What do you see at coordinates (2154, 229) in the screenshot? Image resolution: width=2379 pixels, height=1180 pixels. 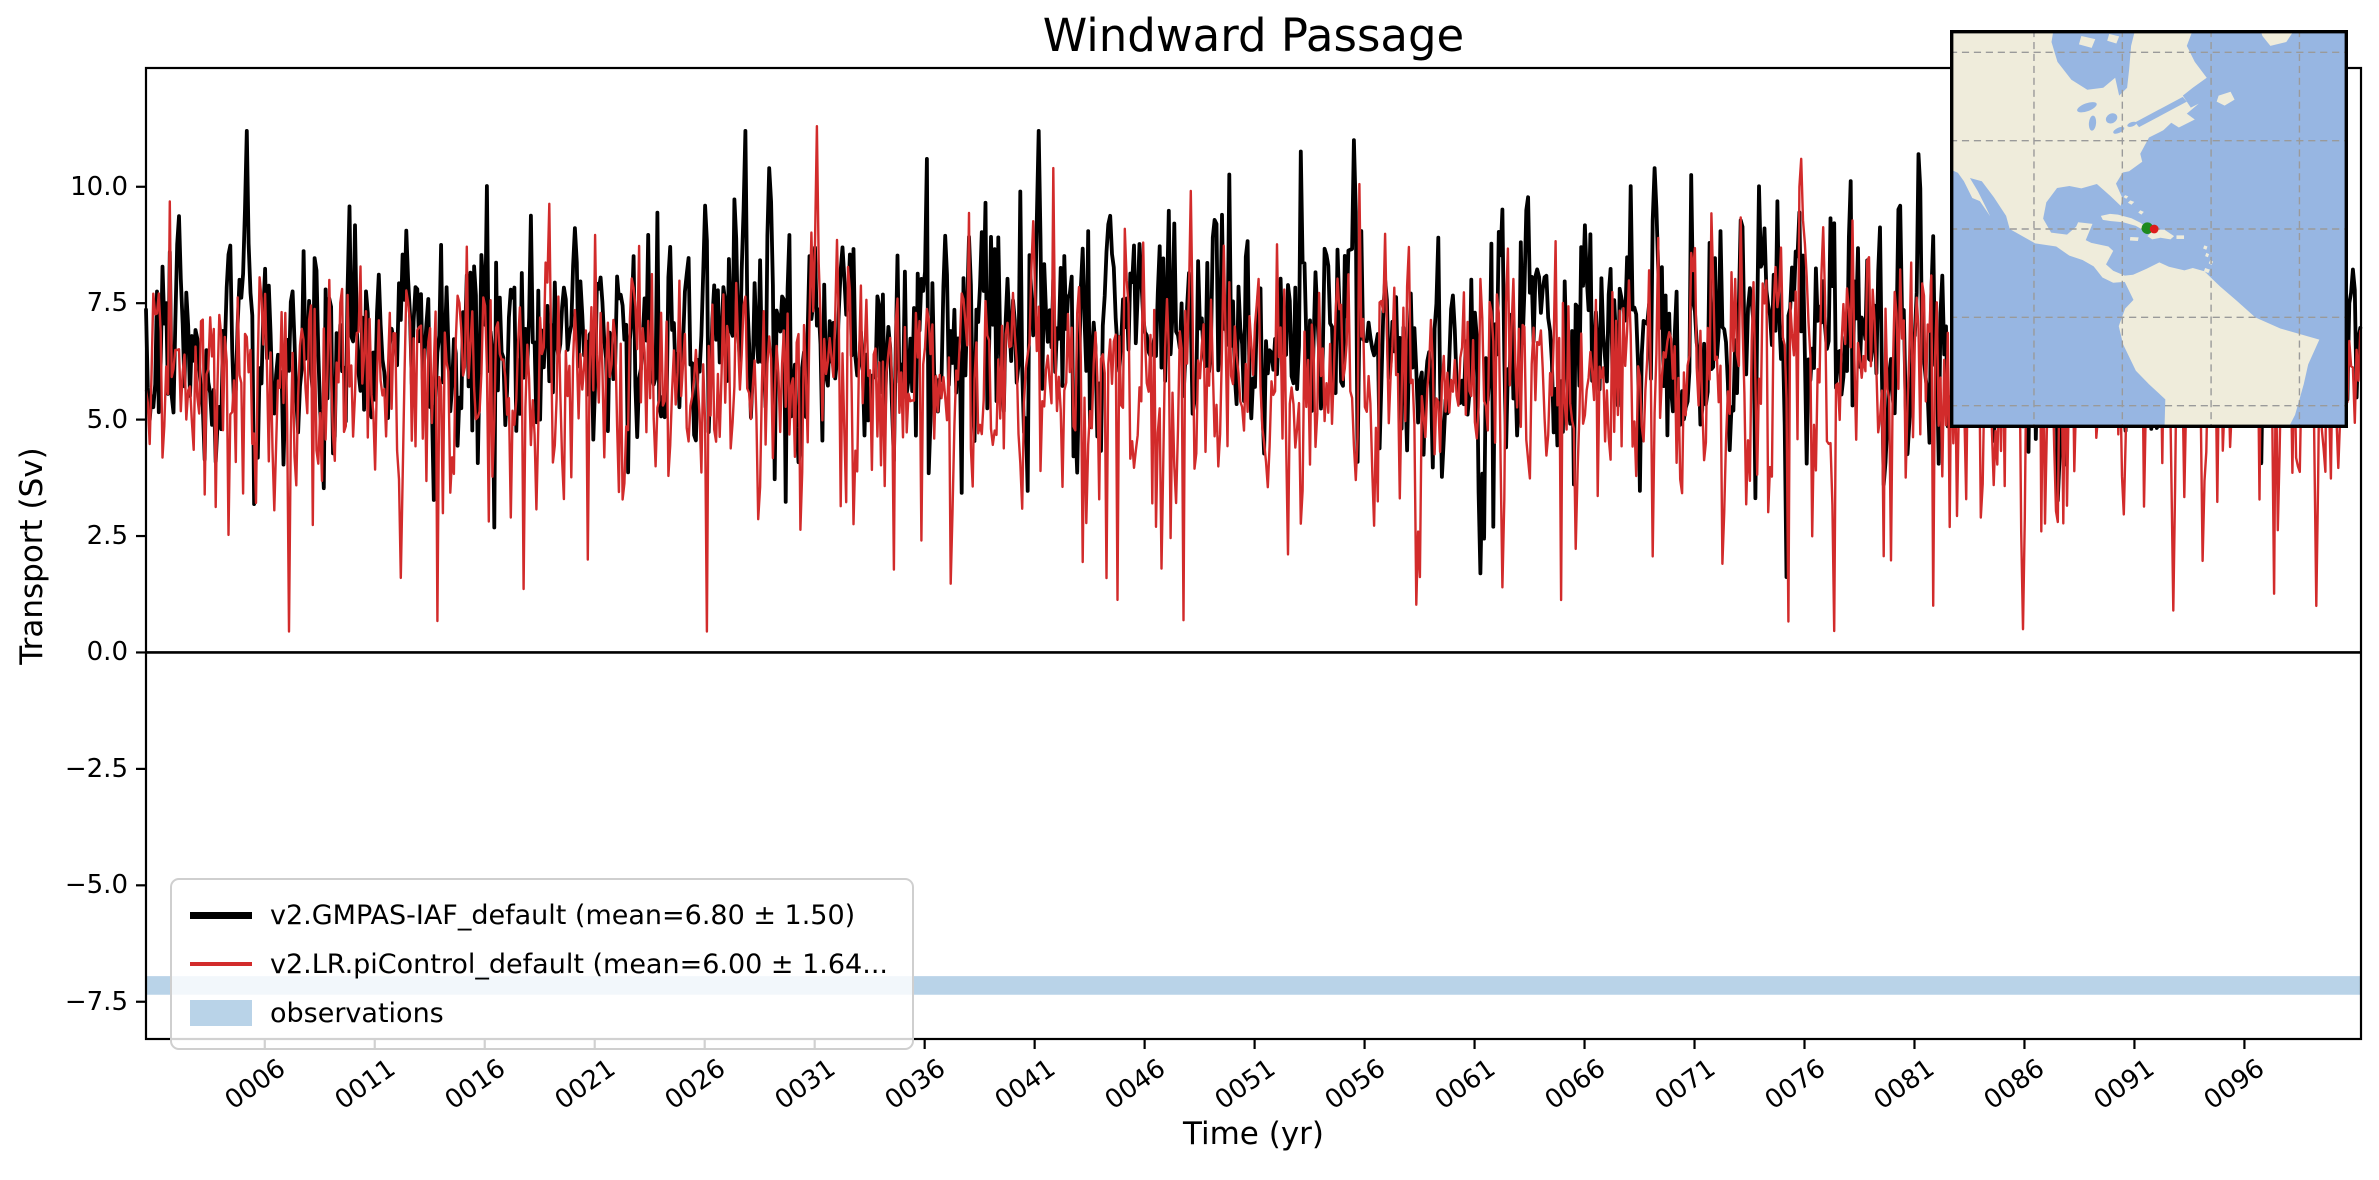 I see `map-marker-red-dot` at bounding box center [2154, 229].